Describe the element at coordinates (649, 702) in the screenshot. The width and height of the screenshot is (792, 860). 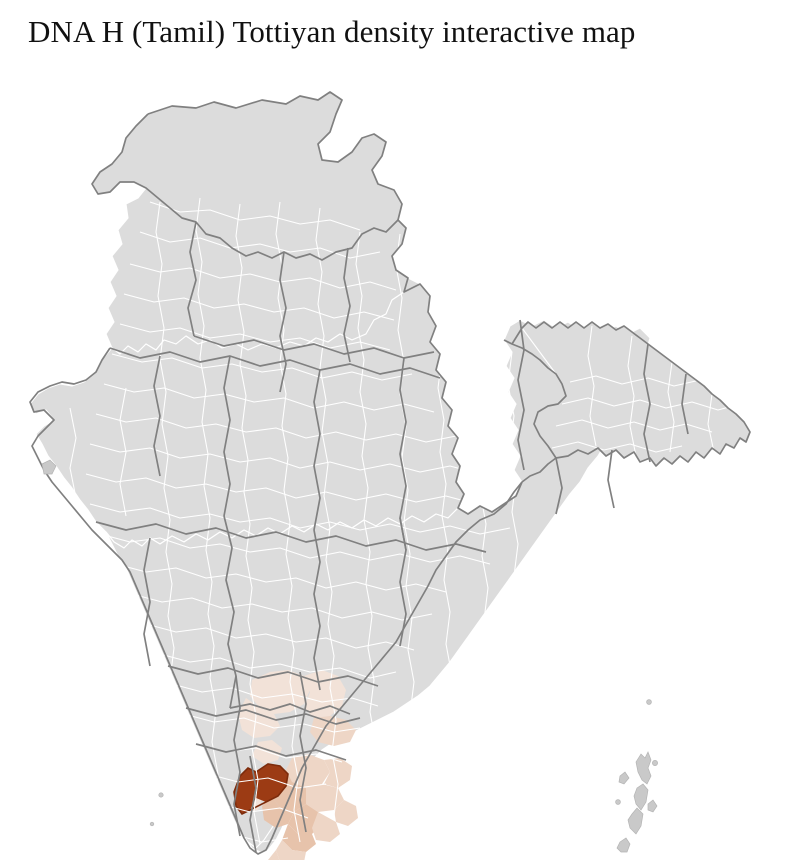
I see `island-dot-a` at that location.